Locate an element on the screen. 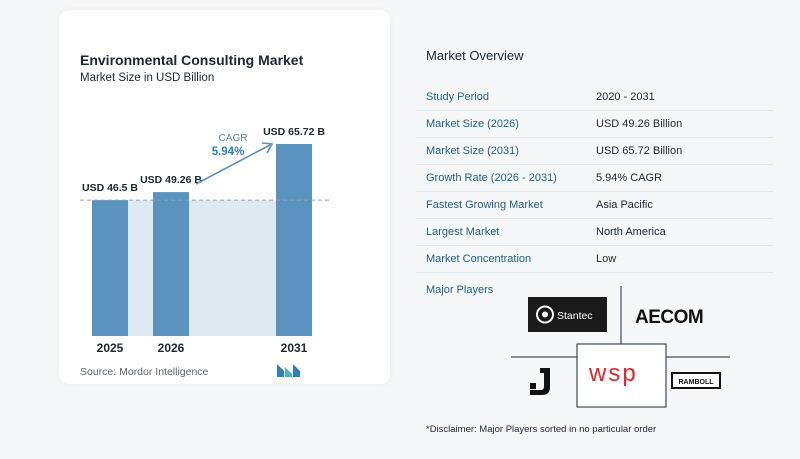  row-key: Growth Rate (2026 - 2031) is located at coordinates (500, 178).